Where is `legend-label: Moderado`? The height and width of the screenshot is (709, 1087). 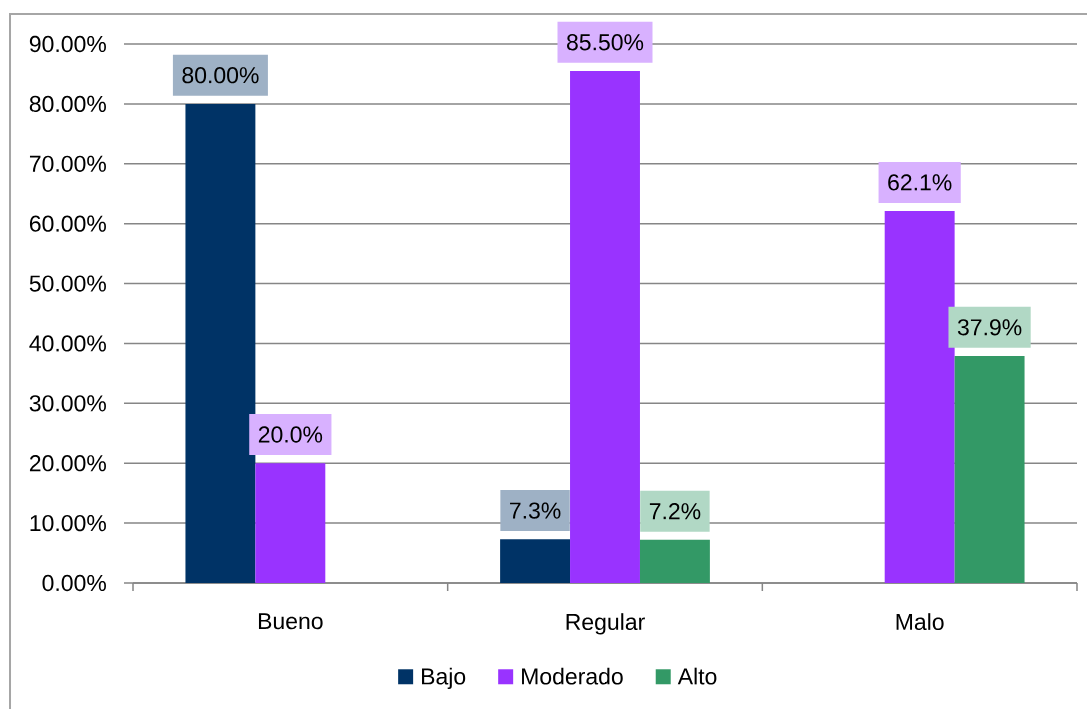
legend-label: Moderado is located at coordinates (572, 676).